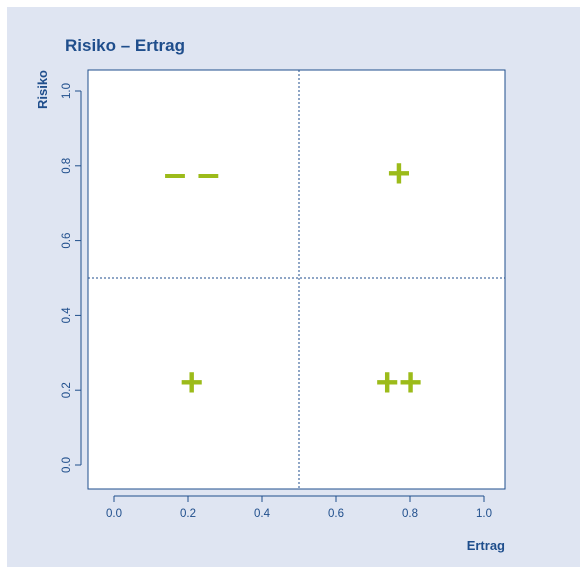  What do you see at coordinates (67, 315) in the screenshot?
I see `y-tick-label: 0.4` at bounding box center [67, 315].